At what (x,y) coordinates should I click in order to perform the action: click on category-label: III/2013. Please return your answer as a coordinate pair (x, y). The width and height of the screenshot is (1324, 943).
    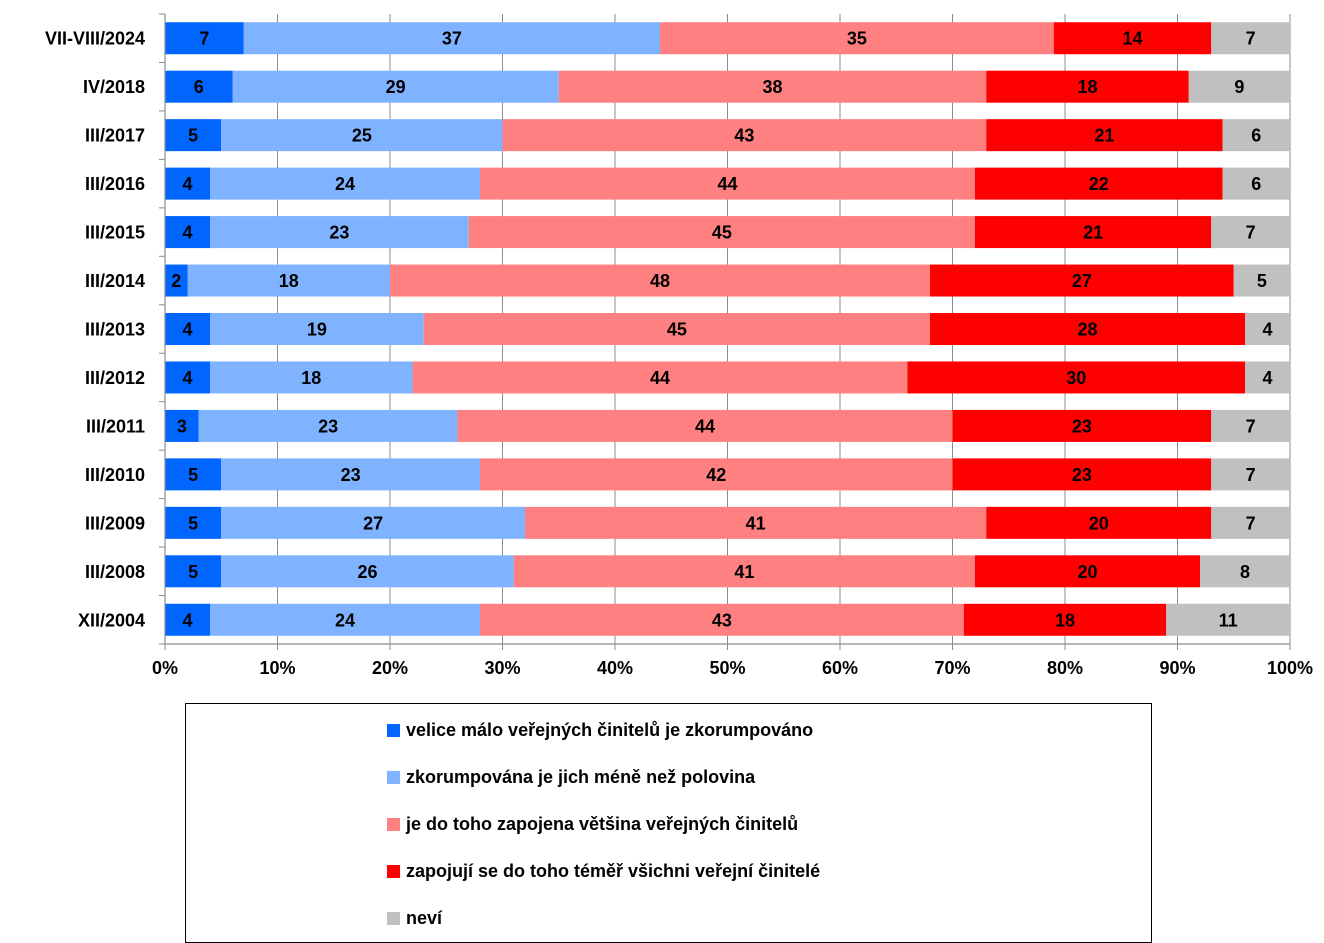
    Looking at the image, I should click on (115, 330).